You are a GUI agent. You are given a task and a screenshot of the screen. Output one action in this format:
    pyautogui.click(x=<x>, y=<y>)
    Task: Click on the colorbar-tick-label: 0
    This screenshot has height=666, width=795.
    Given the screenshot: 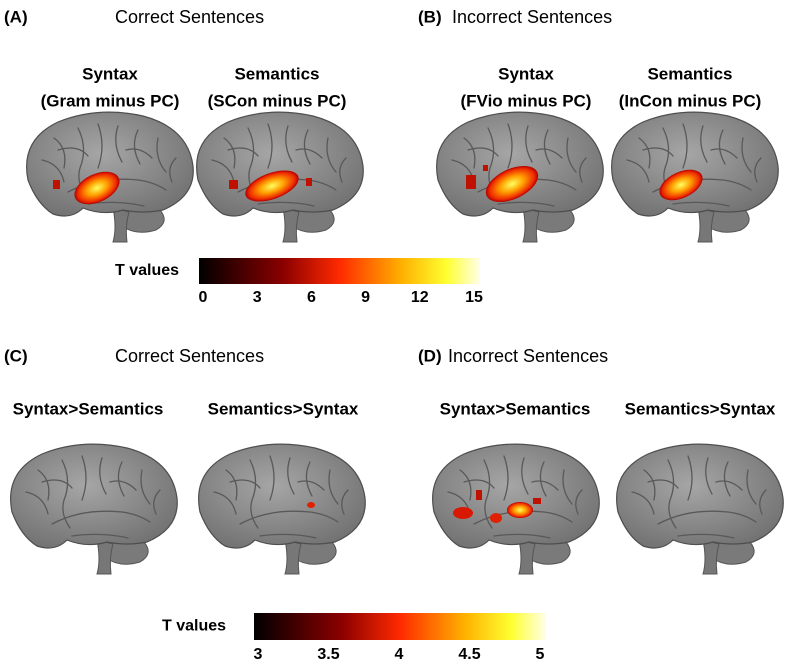 What is the action you would take?
    pyautogui.click(x=203, y=297)
    